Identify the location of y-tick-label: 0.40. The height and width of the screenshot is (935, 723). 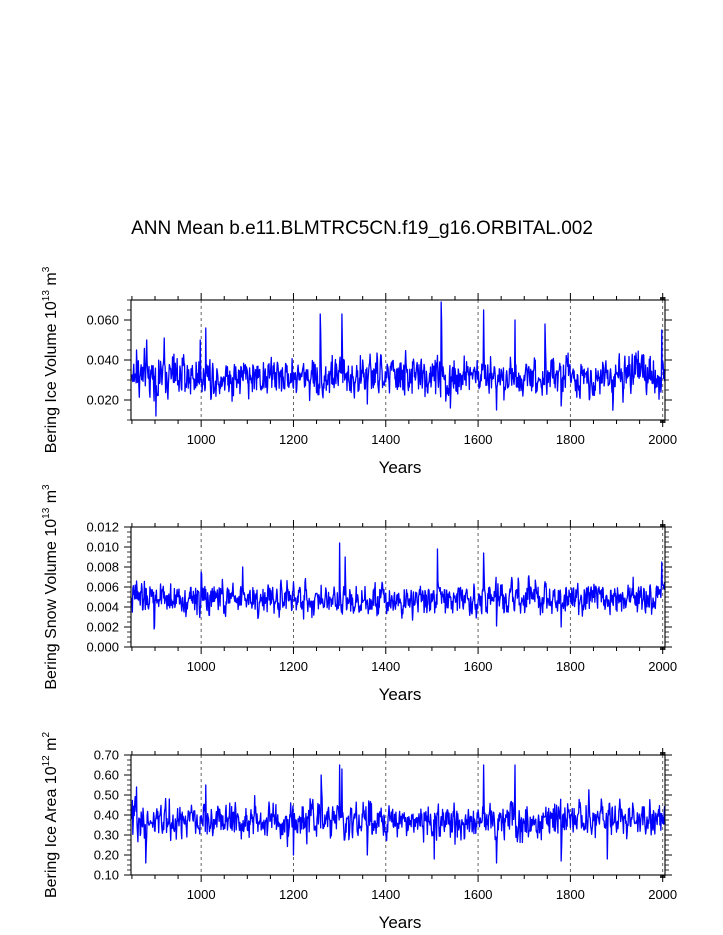
(106, 815).